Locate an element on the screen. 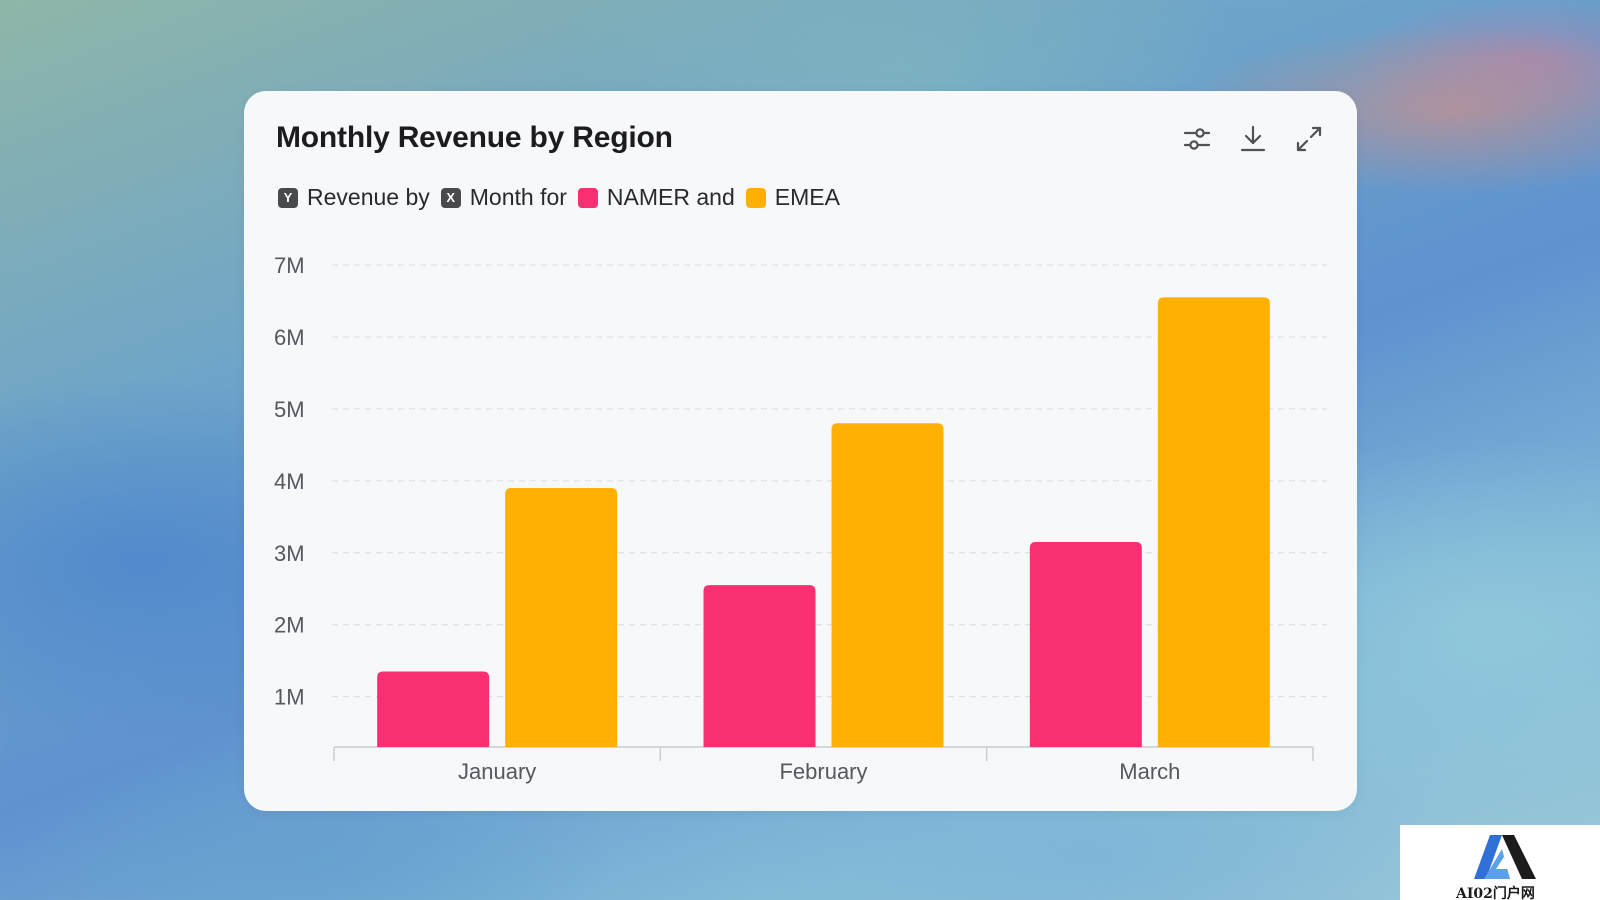  sliders-icon is located at coordinates (1197, 139).